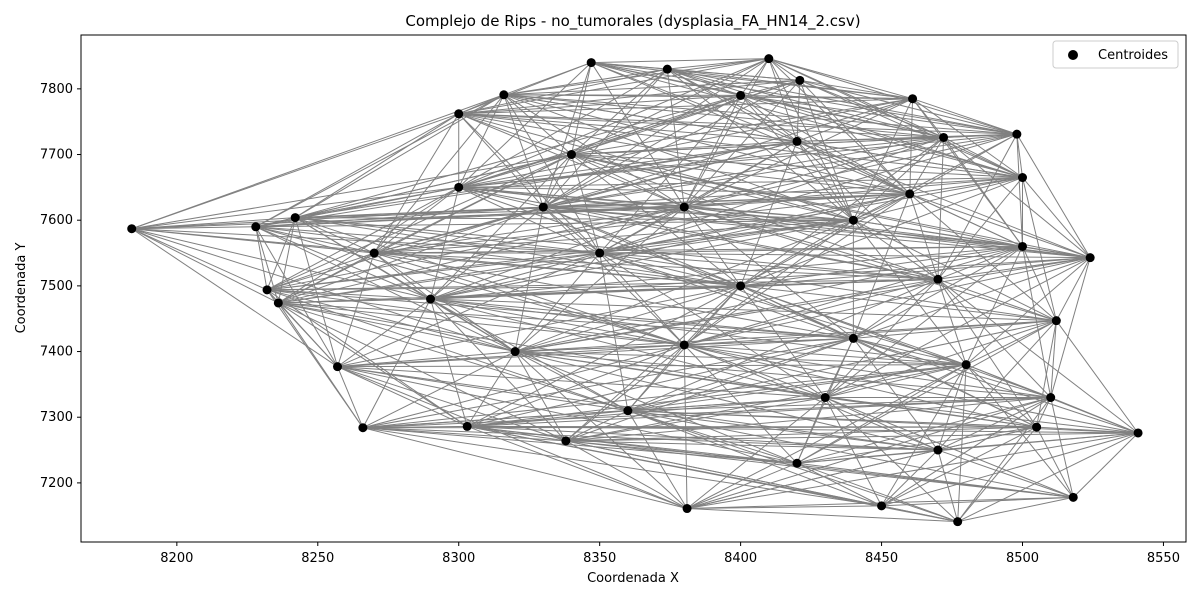  I want to click on x-axis-label: Coordenada X, so click(633, 578).